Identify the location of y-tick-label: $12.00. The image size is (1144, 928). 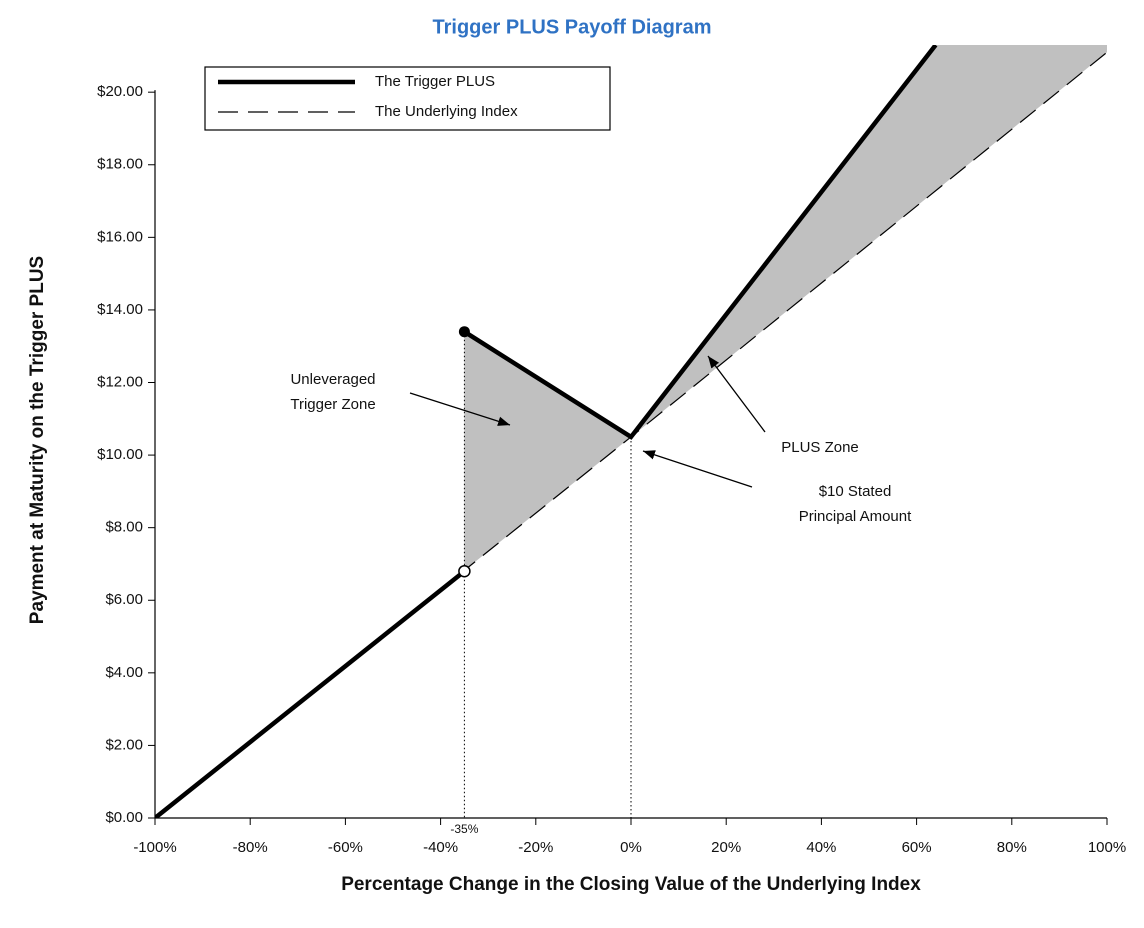
(120, 381).